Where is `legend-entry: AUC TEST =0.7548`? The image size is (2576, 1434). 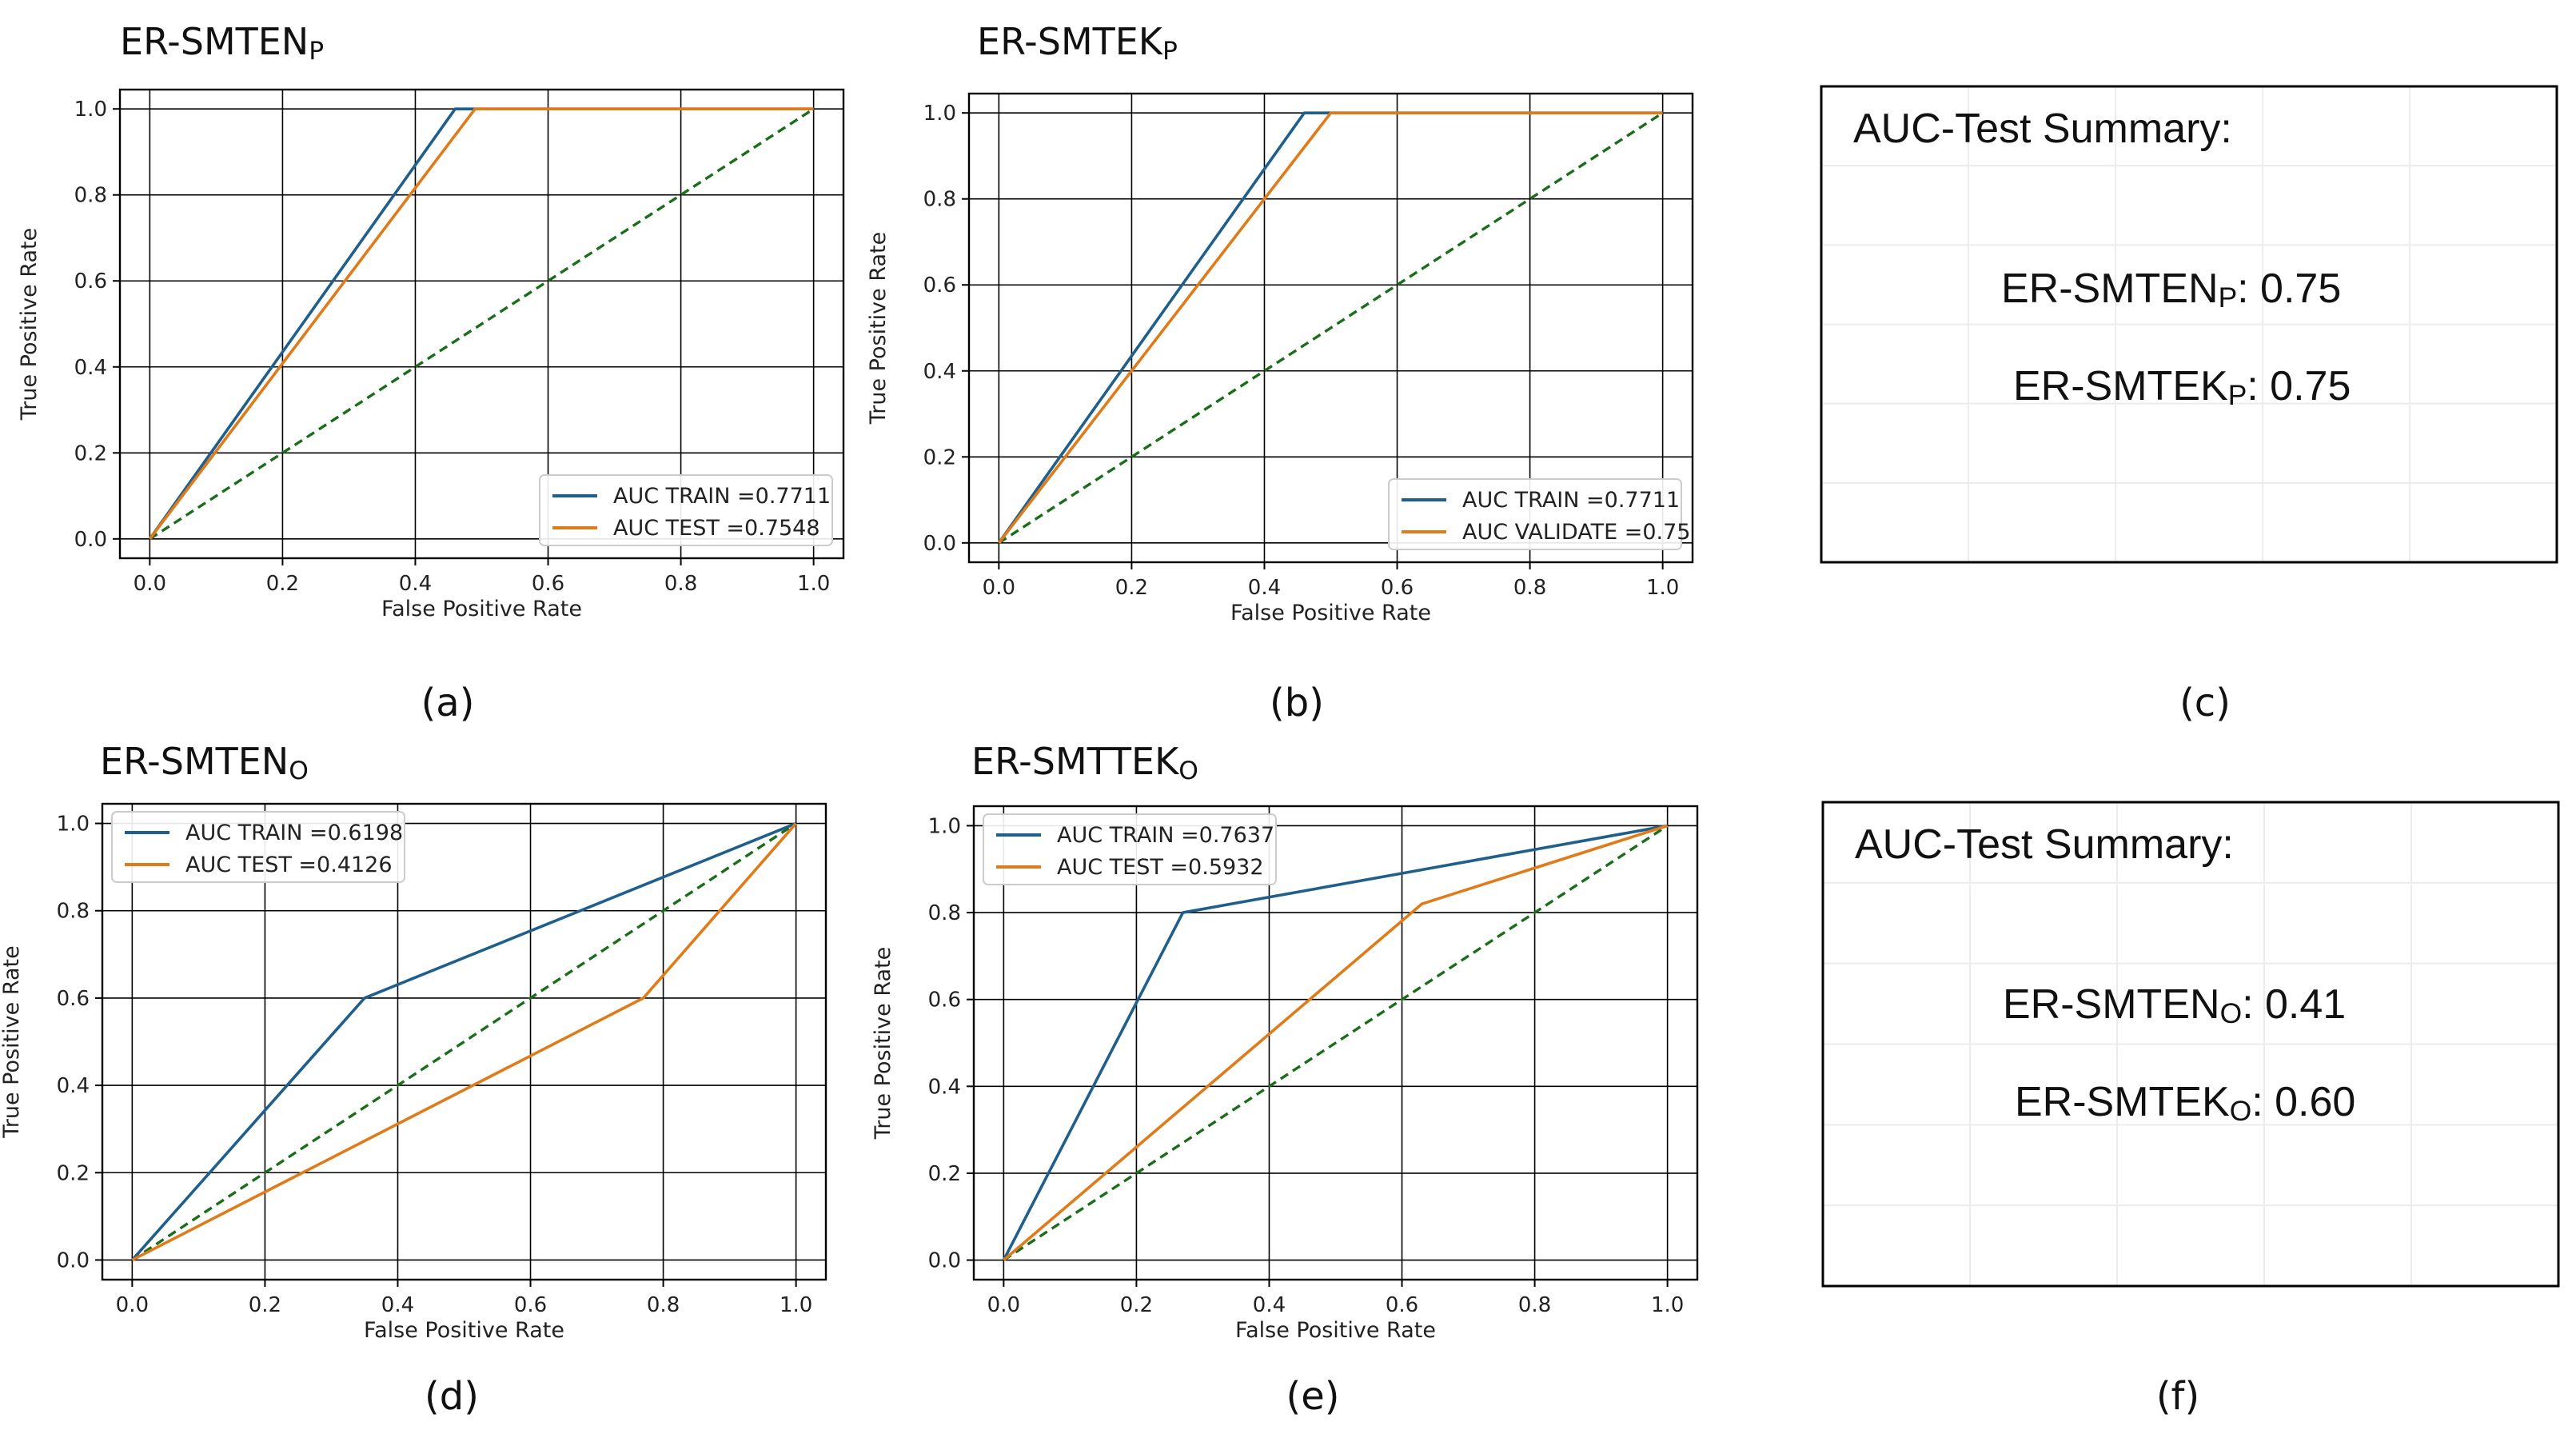 legend-entry: AUC TEST =0.7548 is located at coordinates (717, 528).